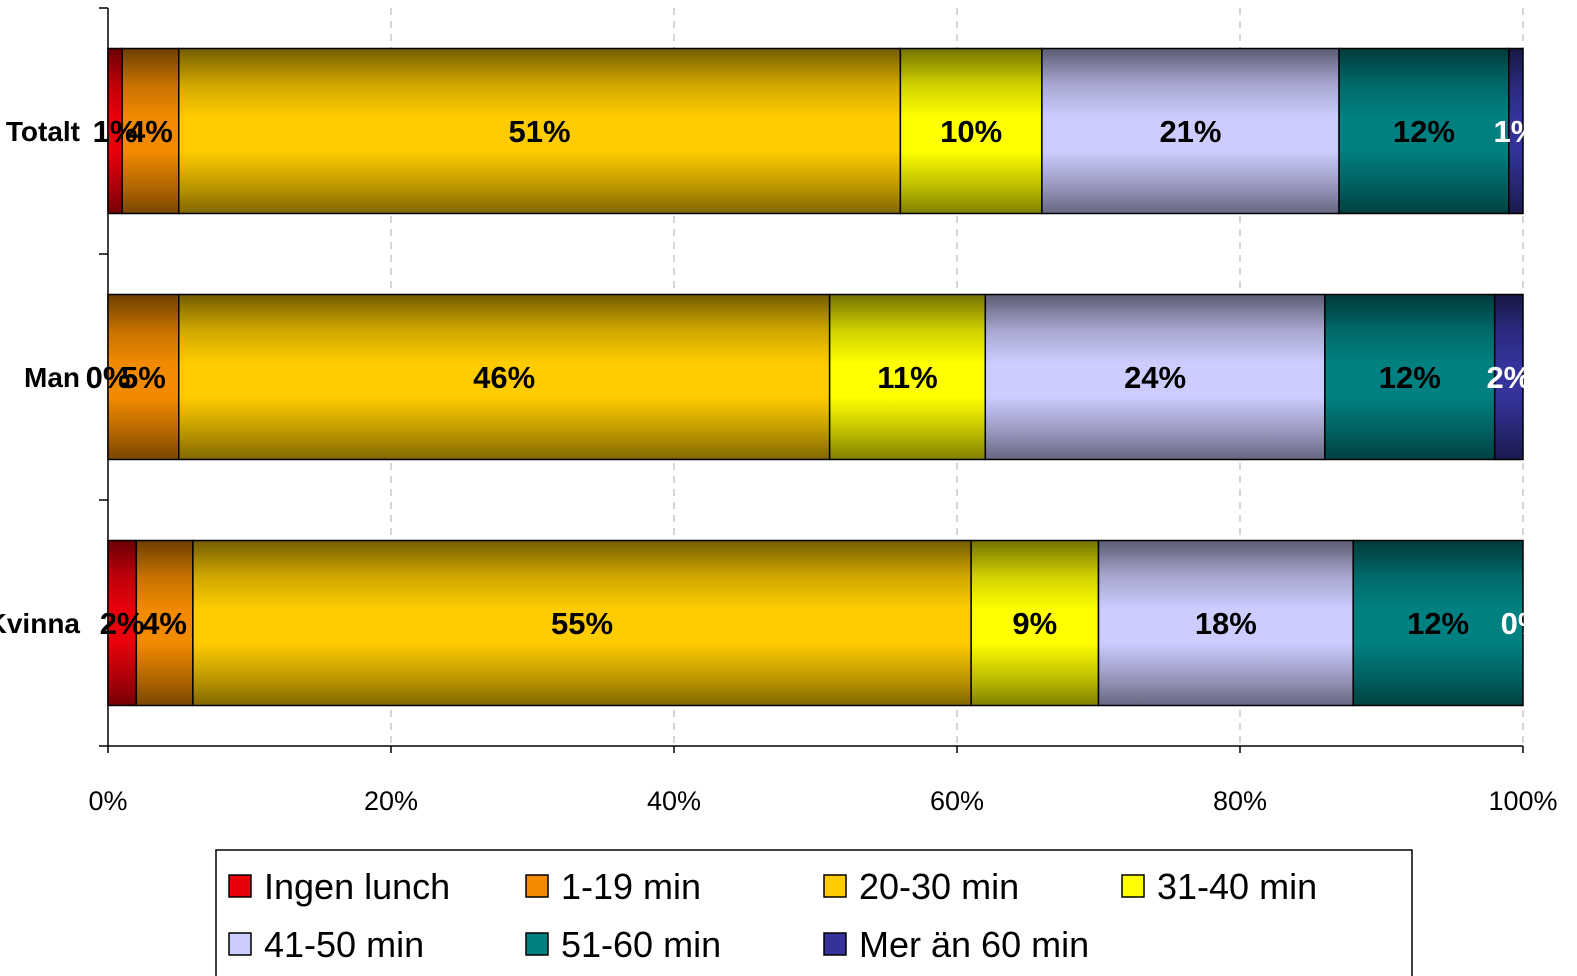  What do you see at coordinates (1240, 801) in the screenshot?
I see `x-tick-label: 80%` at bounding box center [1240, 801].